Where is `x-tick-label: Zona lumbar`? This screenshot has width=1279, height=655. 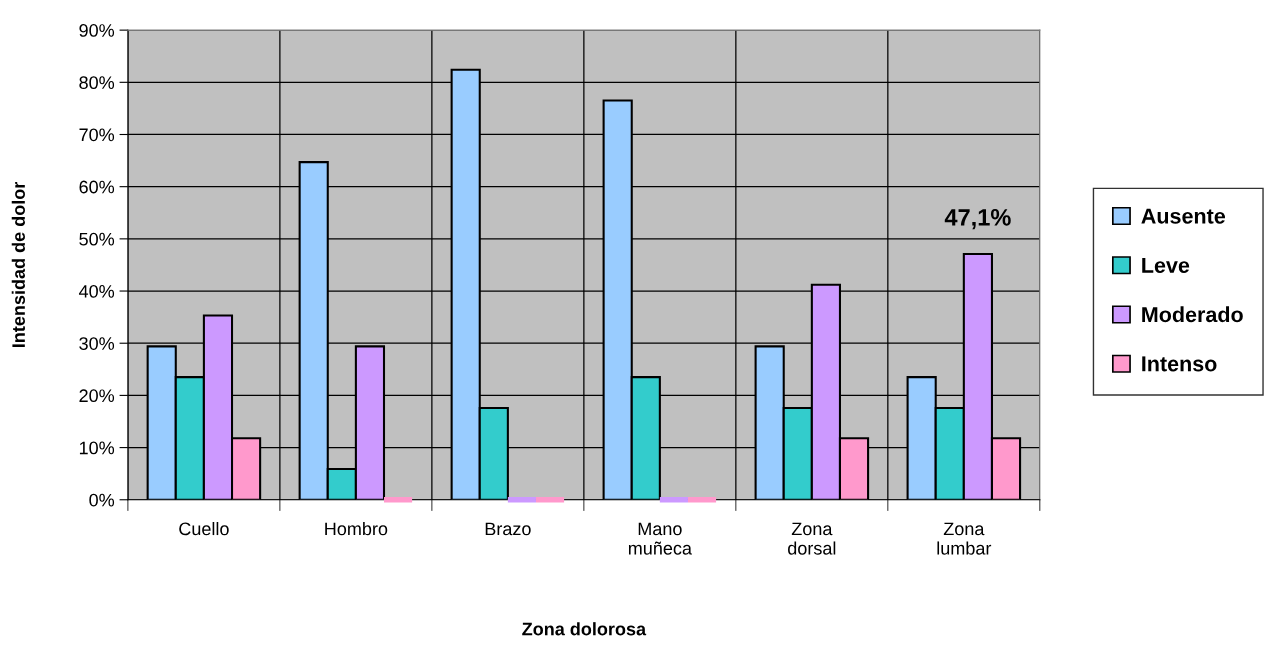 x-tick-label: Zona lumbar is located at coordinates (964, 538).